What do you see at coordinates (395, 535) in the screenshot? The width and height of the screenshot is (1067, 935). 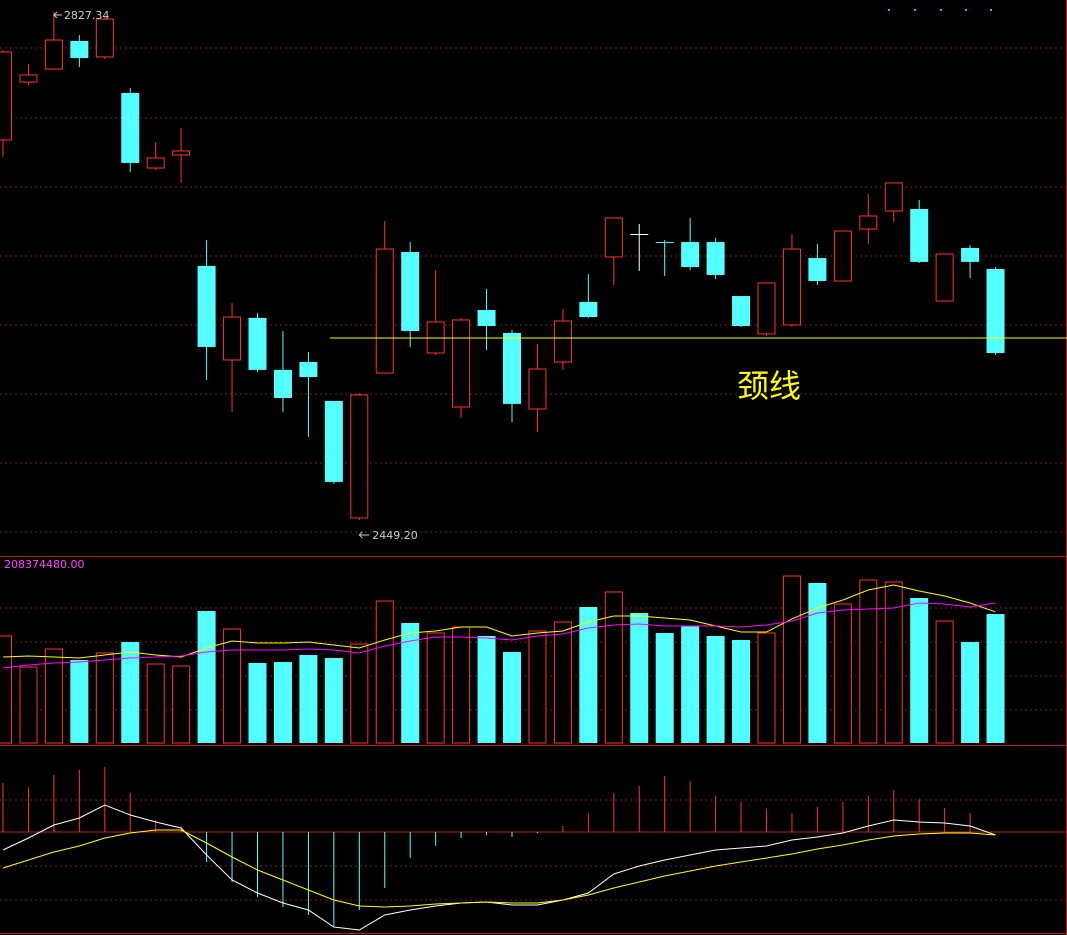 I see `min-label: 2449.20` at bounding box center [395, 535].